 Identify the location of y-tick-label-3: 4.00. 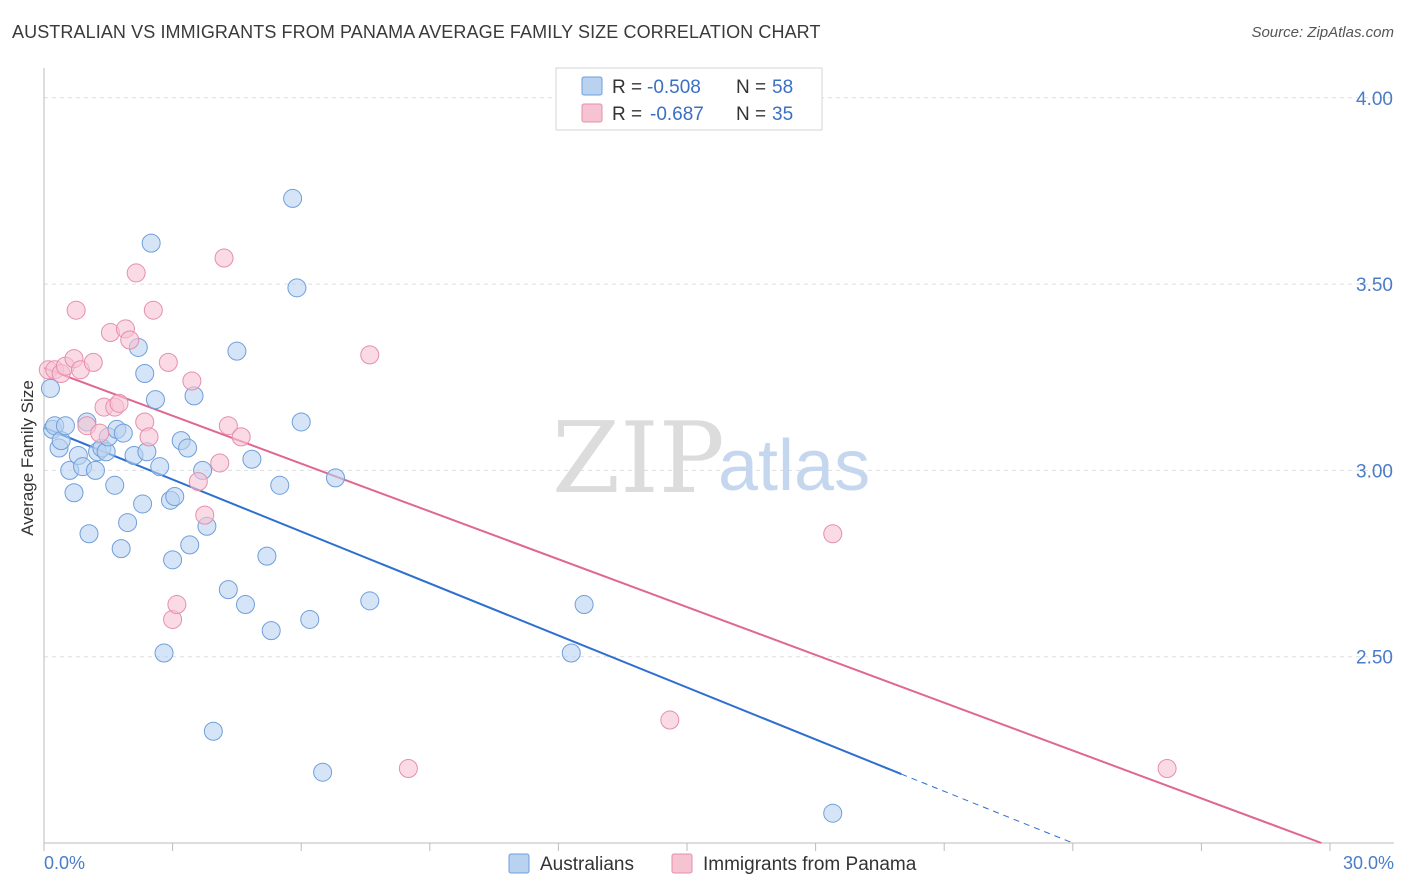
(1374, 99).